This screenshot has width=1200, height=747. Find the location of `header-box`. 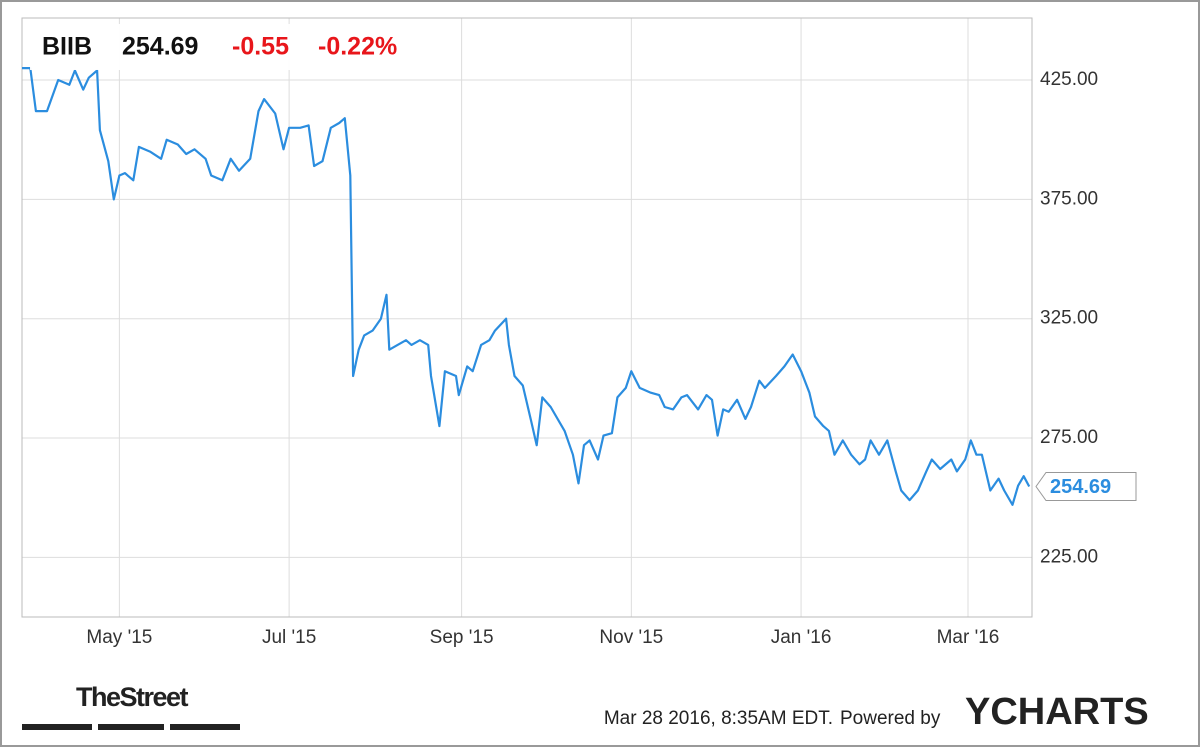

header-box is located at coordinates (232, 47).